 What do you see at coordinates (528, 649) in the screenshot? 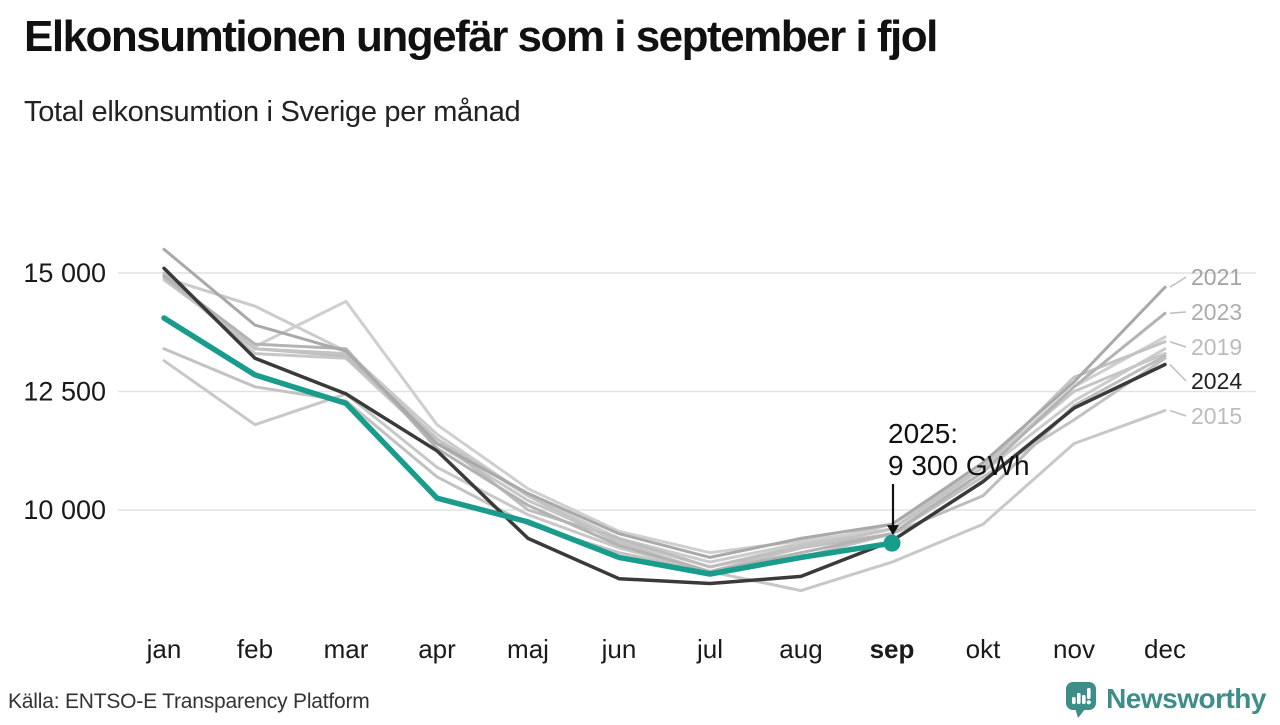
I see `x-tick-maj: maj` at bounding box center [528, 649].